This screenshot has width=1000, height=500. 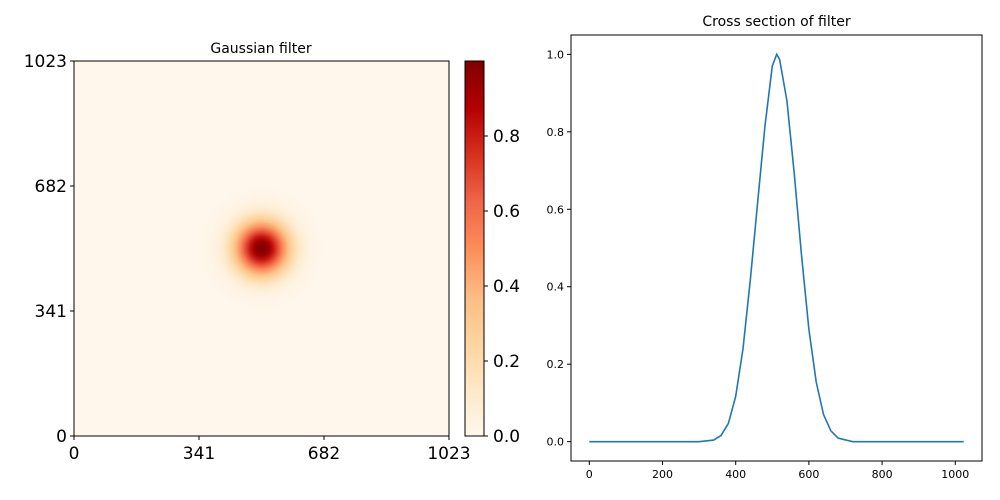 I want to click on heatmap-y-tick-label: 682, so click(x=51, y=187).